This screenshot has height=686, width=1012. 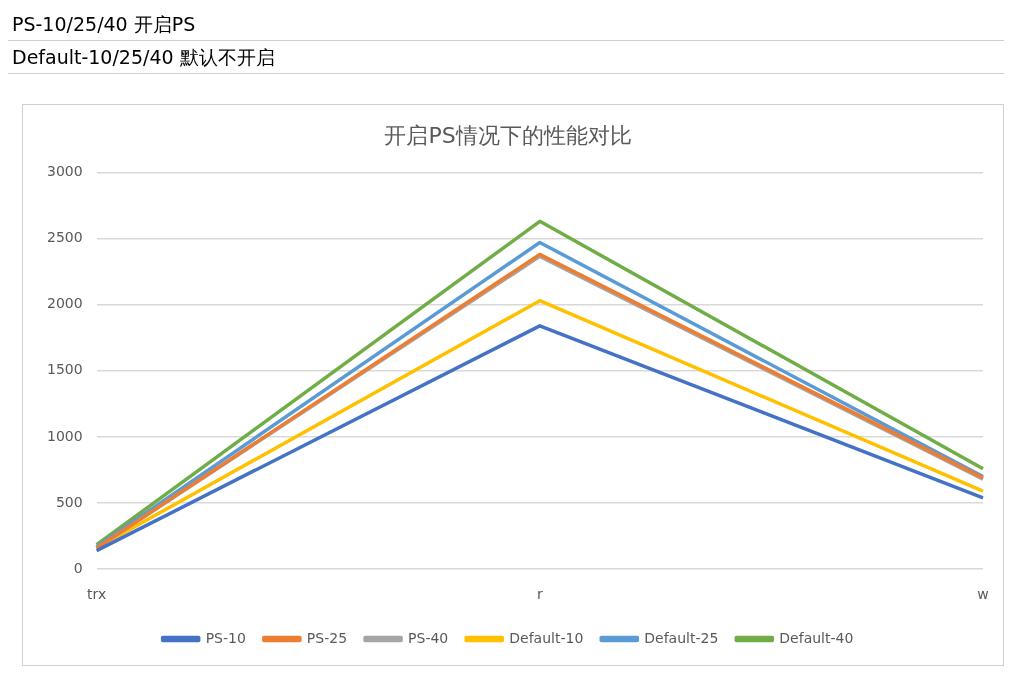 I want to click on x-tick-label: w, so click(x=983, y=594).